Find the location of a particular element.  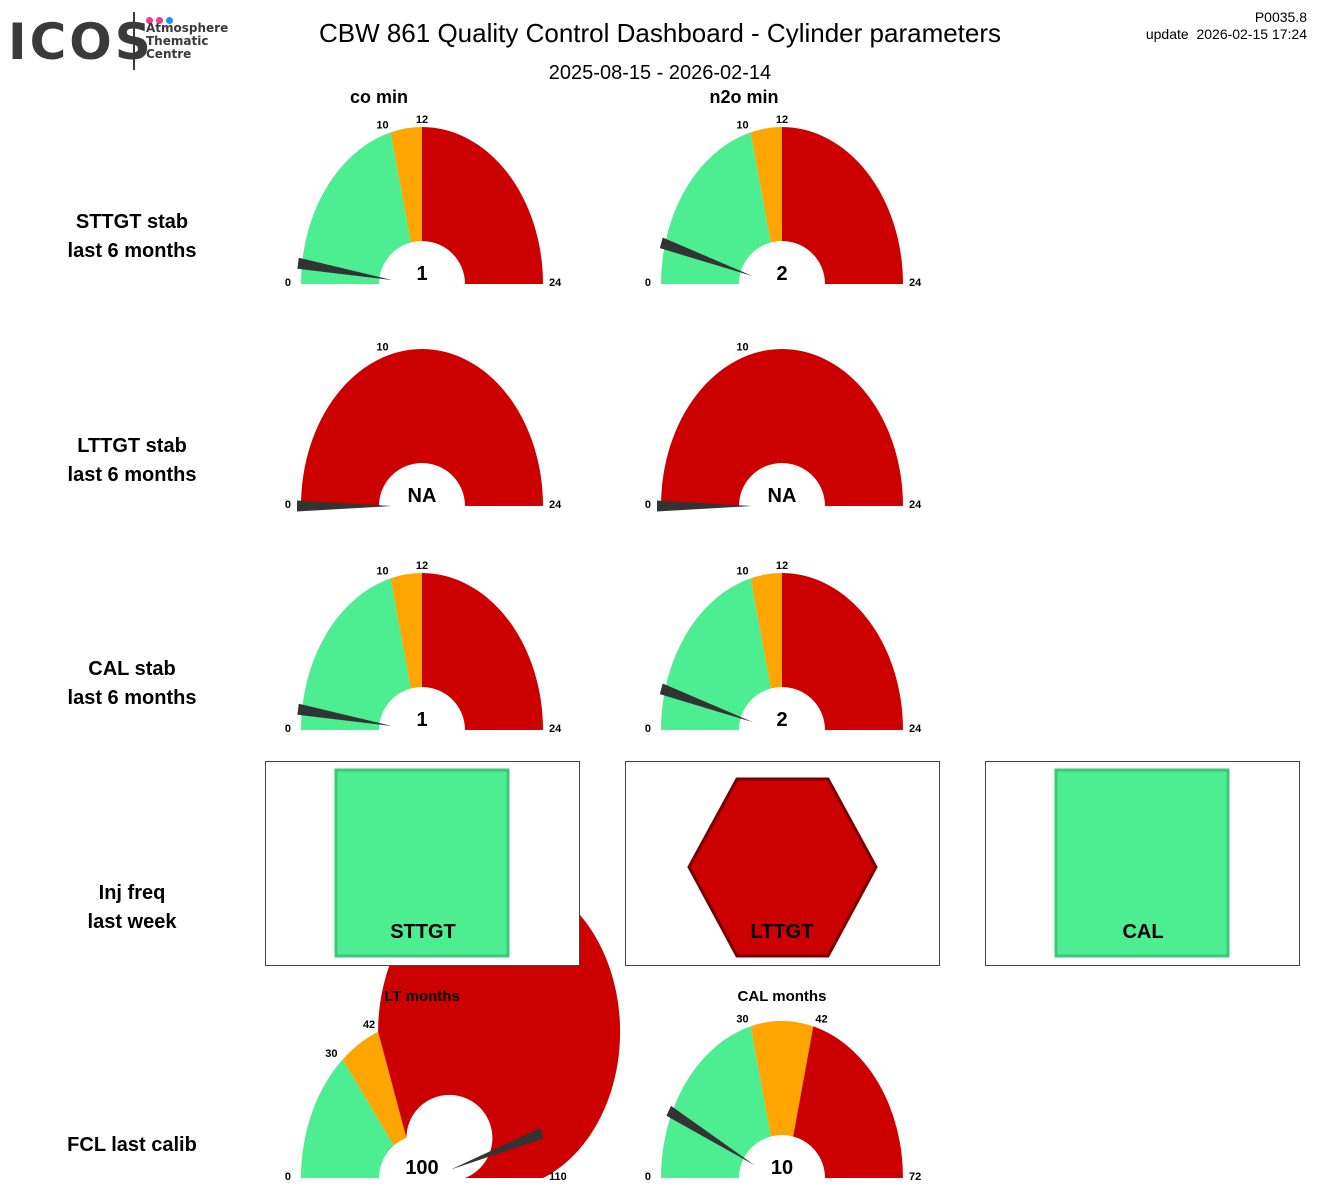

gauge-fcl-last-calib-cal-months: 10 0 30 42 72 is located at coordinates (783, 1098).